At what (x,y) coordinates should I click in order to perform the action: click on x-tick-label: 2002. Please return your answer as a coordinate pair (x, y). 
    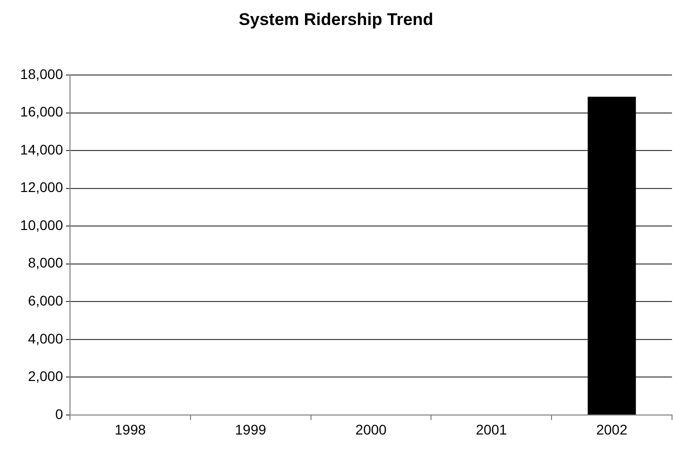
    Looking at the image, I should click on (612, 429).